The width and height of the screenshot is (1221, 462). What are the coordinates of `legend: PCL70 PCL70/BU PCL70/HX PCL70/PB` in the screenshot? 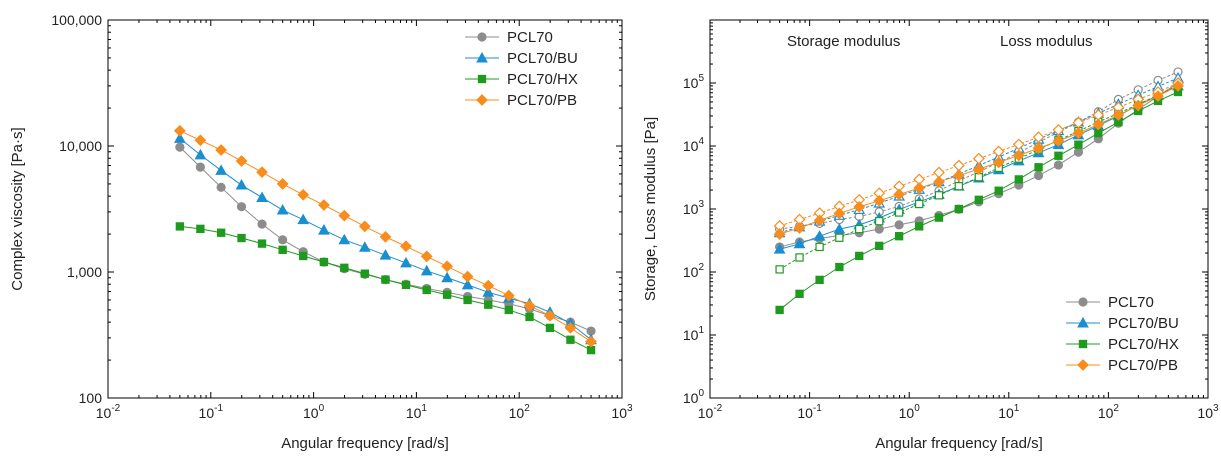 It's located at (521, 69).